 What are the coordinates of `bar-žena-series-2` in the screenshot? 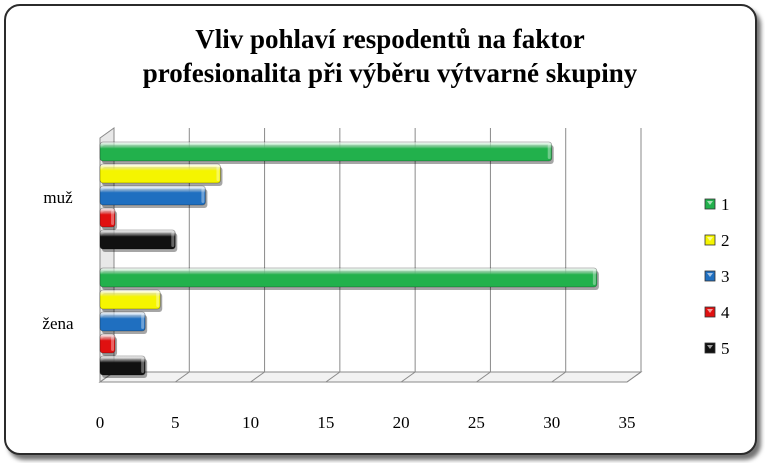 It's located at (131, 300).